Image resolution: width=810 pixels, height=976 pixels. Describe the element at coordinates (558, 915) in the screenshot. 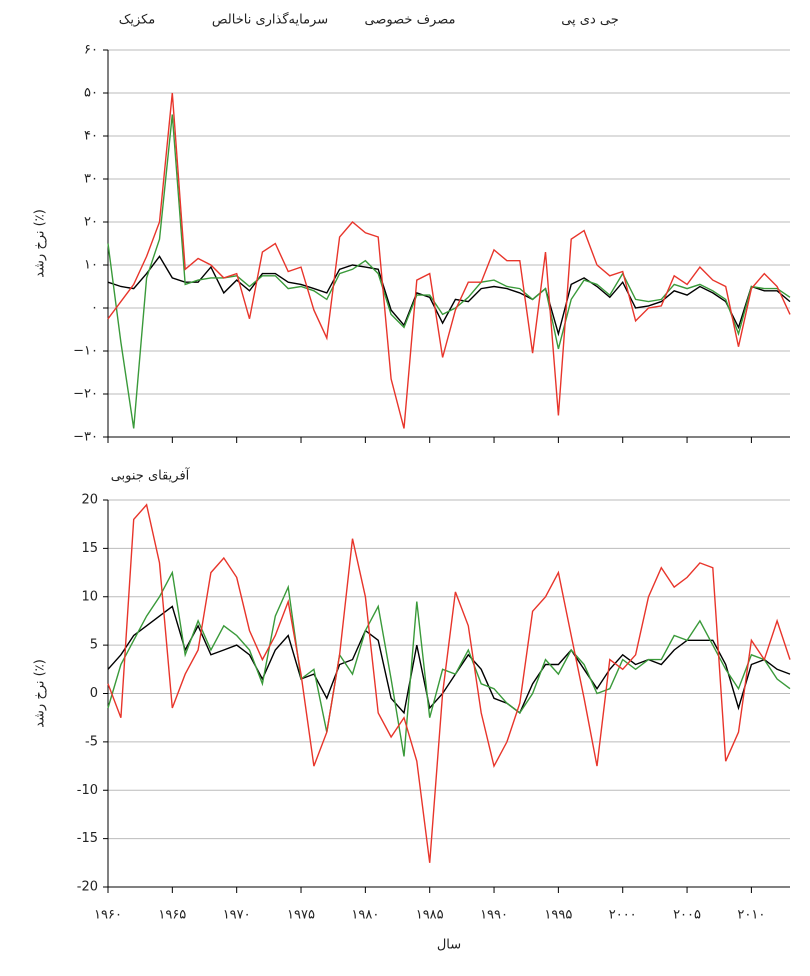

I see `x-tick-label: ۱۹۹۵` at that location.